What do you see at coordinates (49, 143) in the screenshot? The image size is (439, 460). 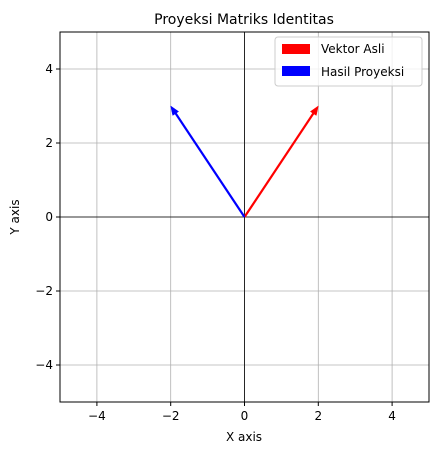 I see `y-tick-label: 2` at bounding box center [49, 143].